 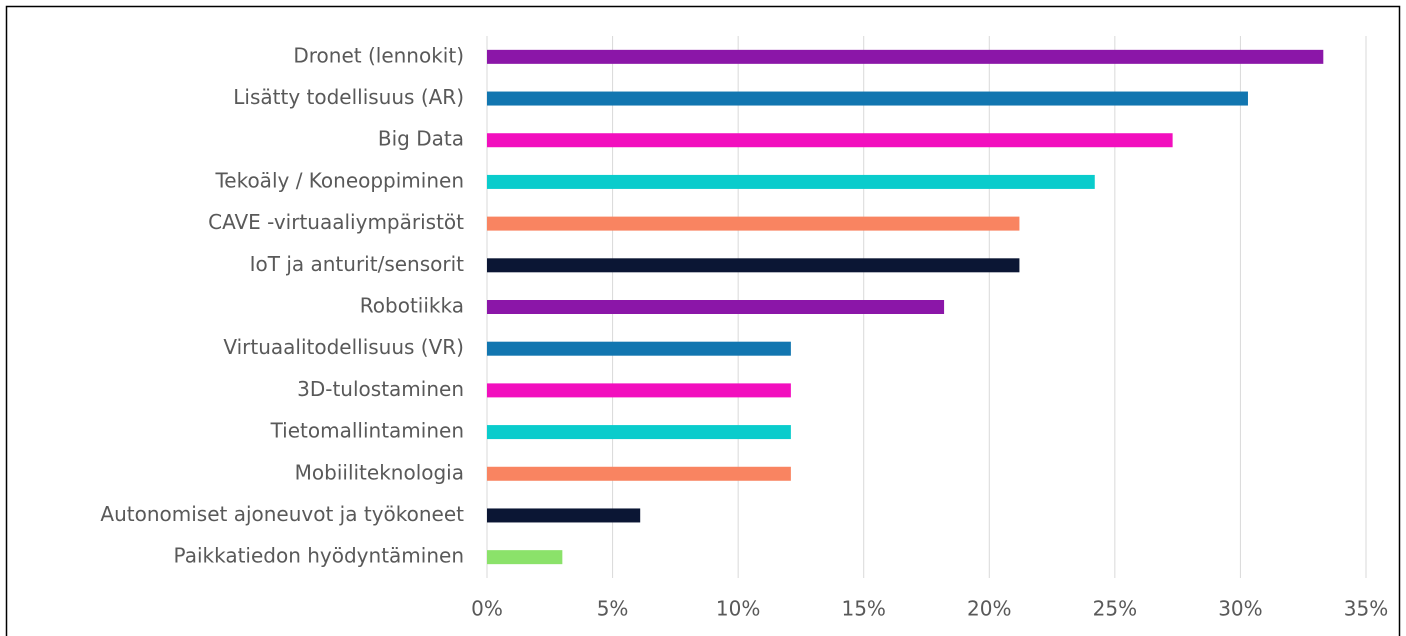 I want to click on y-tick-label: Big Data, so click(x=421, y=139).